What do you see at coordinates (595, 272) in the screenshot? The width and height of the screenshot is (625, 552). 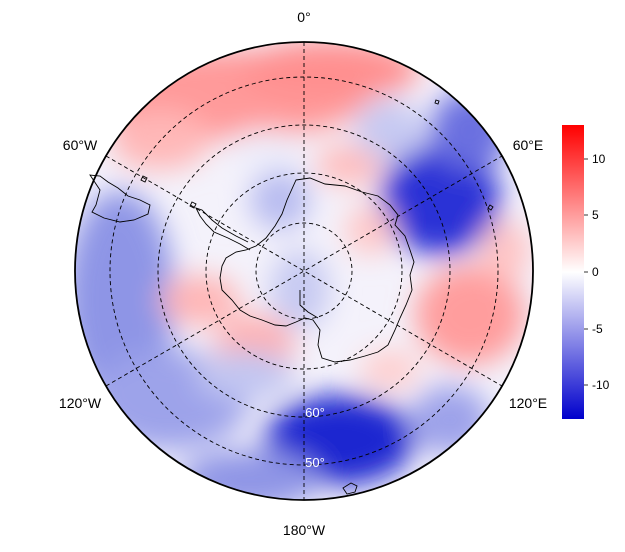 I see `colorbar-tick-label: 0` at bounding box center [595, 272].